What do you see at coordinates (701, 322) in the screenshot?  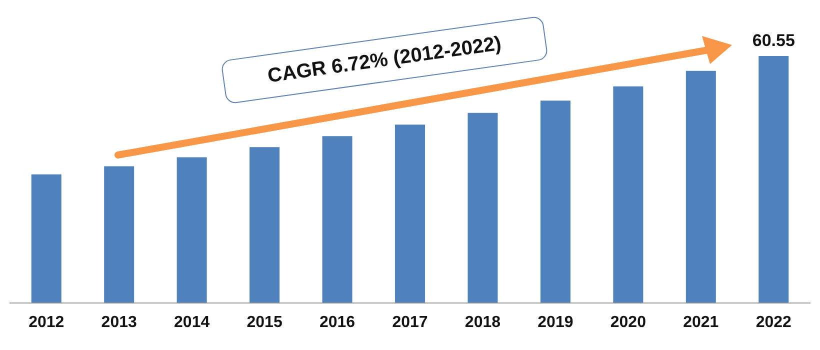 I see `x-tick-label: 2021` at bounding box center [701, 322].